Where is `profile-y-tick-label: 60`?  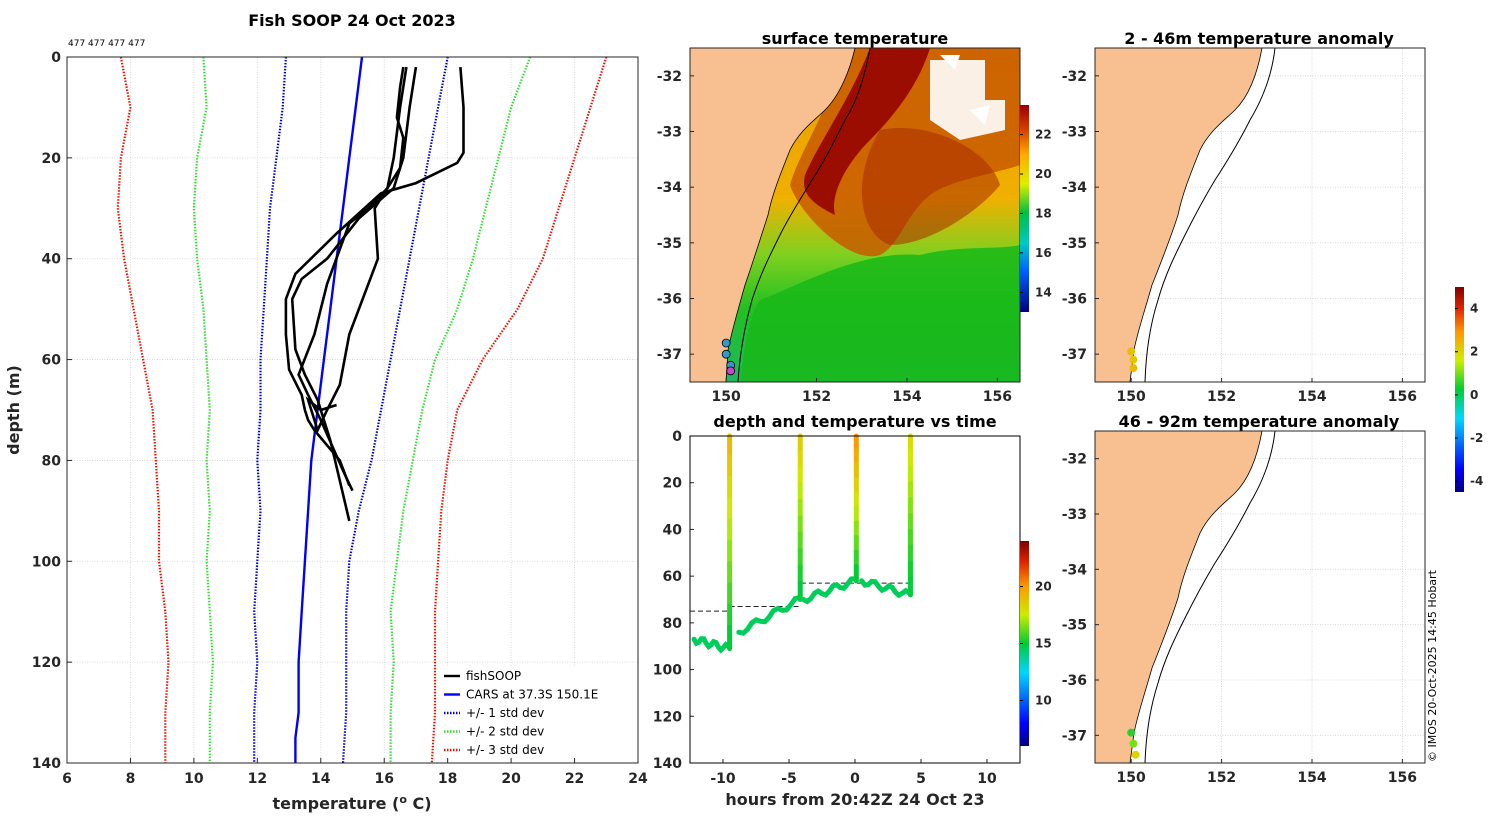
profile-y-tick-label: 60 is located at coordinates (52, 361).